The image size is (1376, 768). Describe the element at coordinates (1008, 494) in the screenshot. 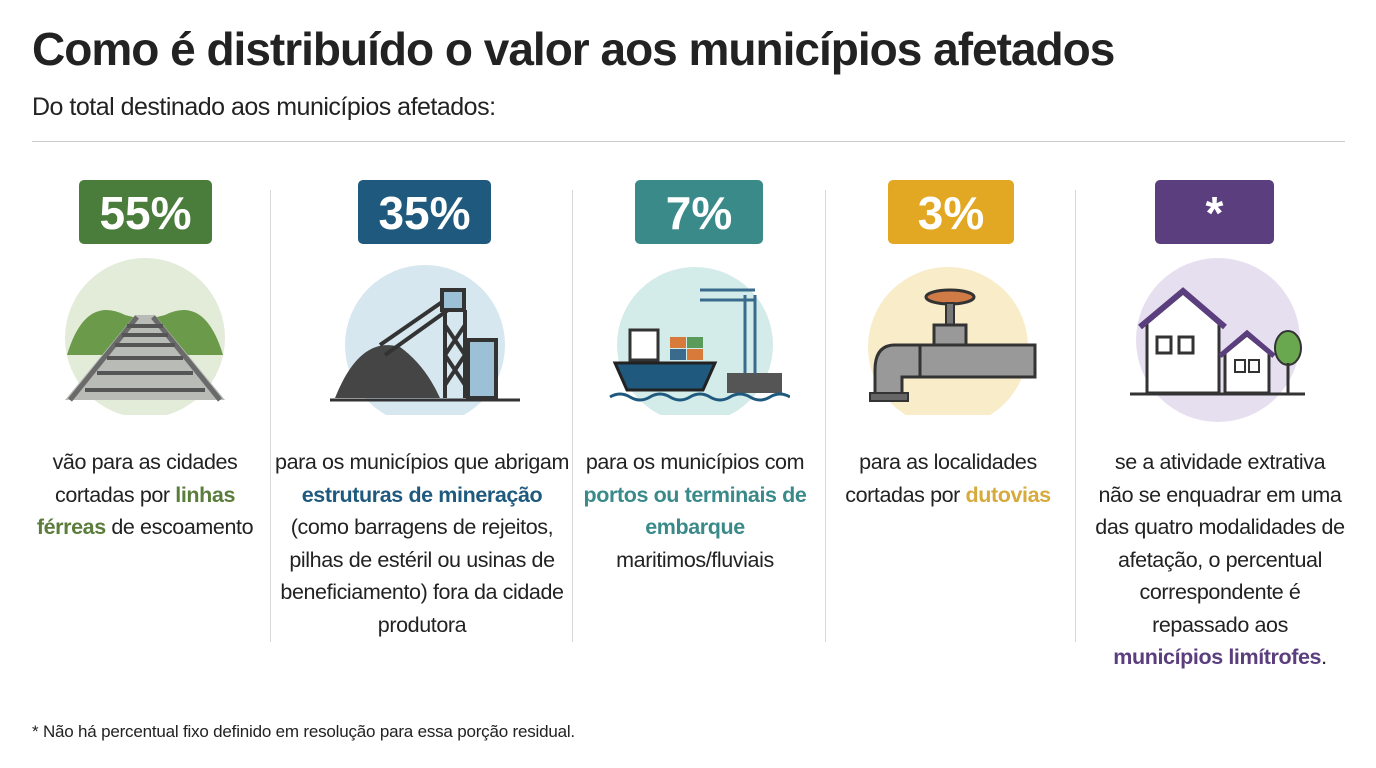

I see `highlight: dutovias` at that location.